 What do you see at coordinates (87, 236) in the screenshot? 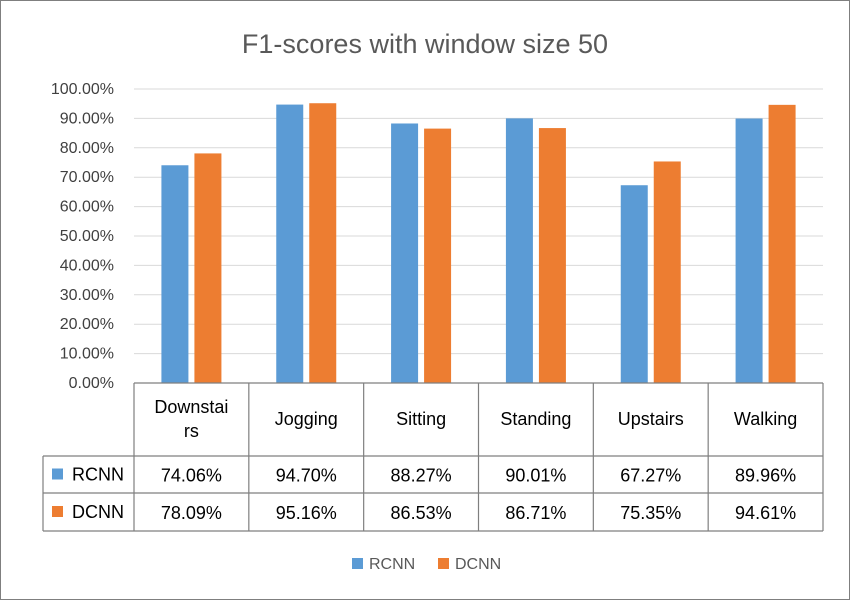
I see `y-tick-label: 50.00%` at bounding box center [87, 236].